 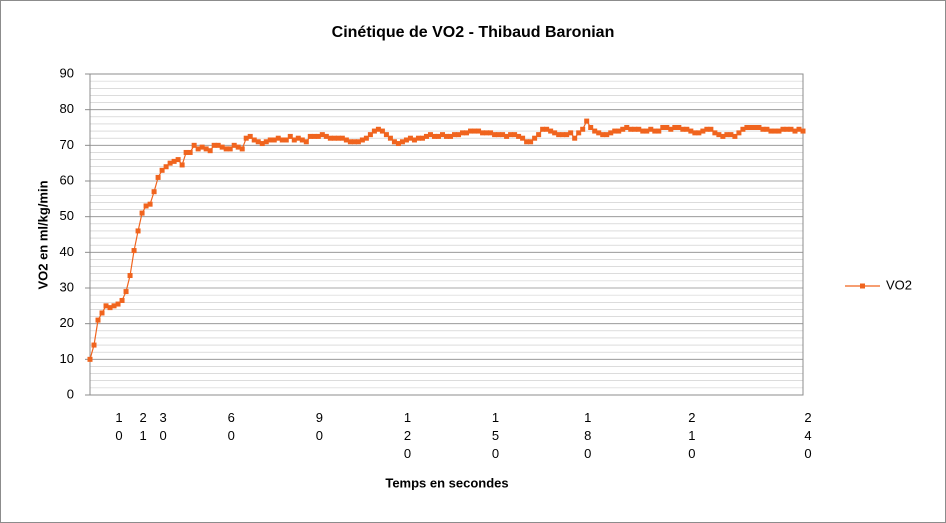 I want to click on x-tick-label: 21, so click(x=143, y=428).